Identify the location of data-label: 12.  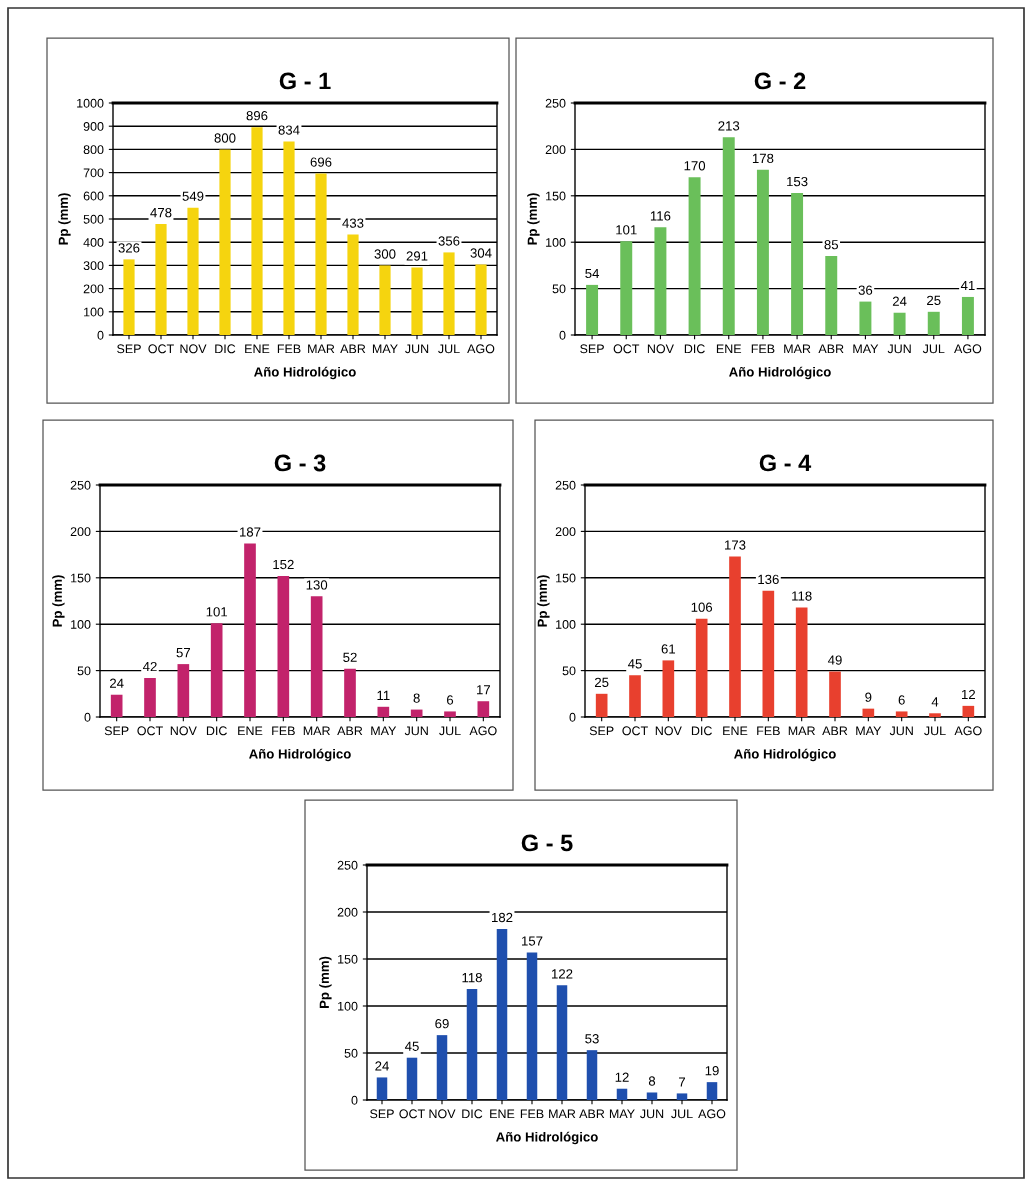
(969, 694).